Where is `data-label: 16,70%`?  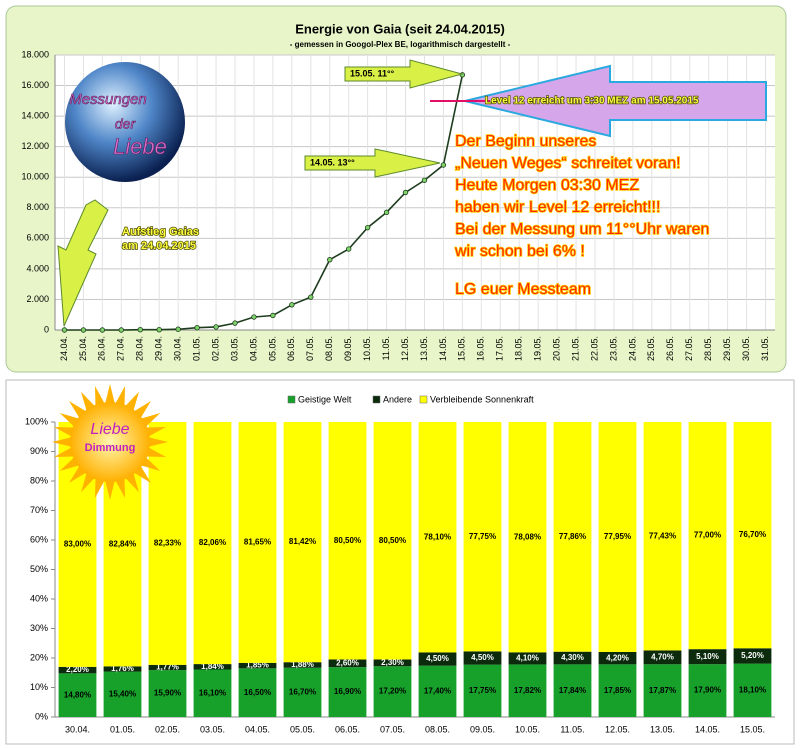
data-label: 16,70% is located at coordinates (302, 691).